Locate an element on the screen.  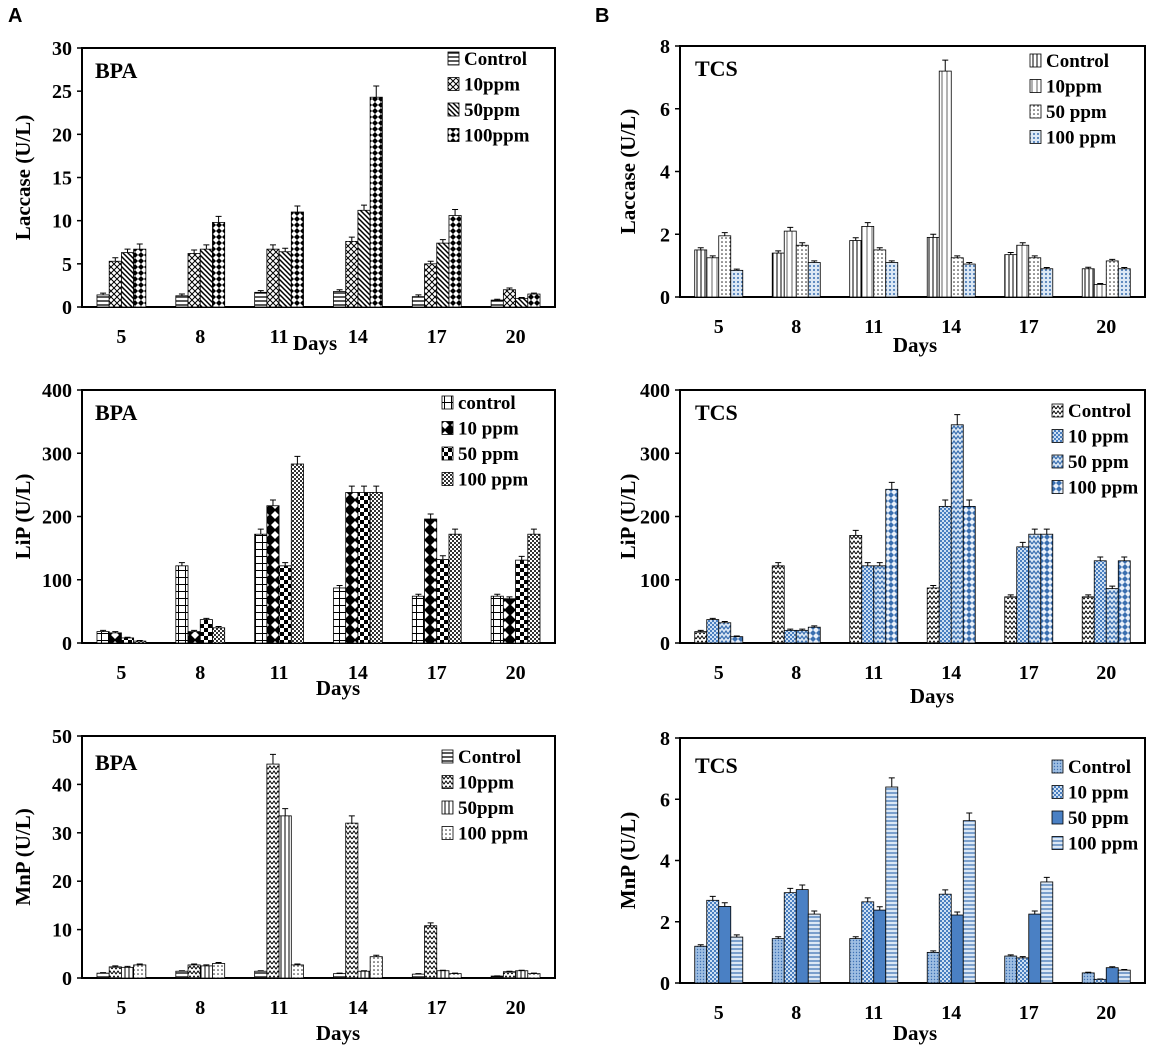
legend-label: 10 ppm is located at coordinates (1098, 793).